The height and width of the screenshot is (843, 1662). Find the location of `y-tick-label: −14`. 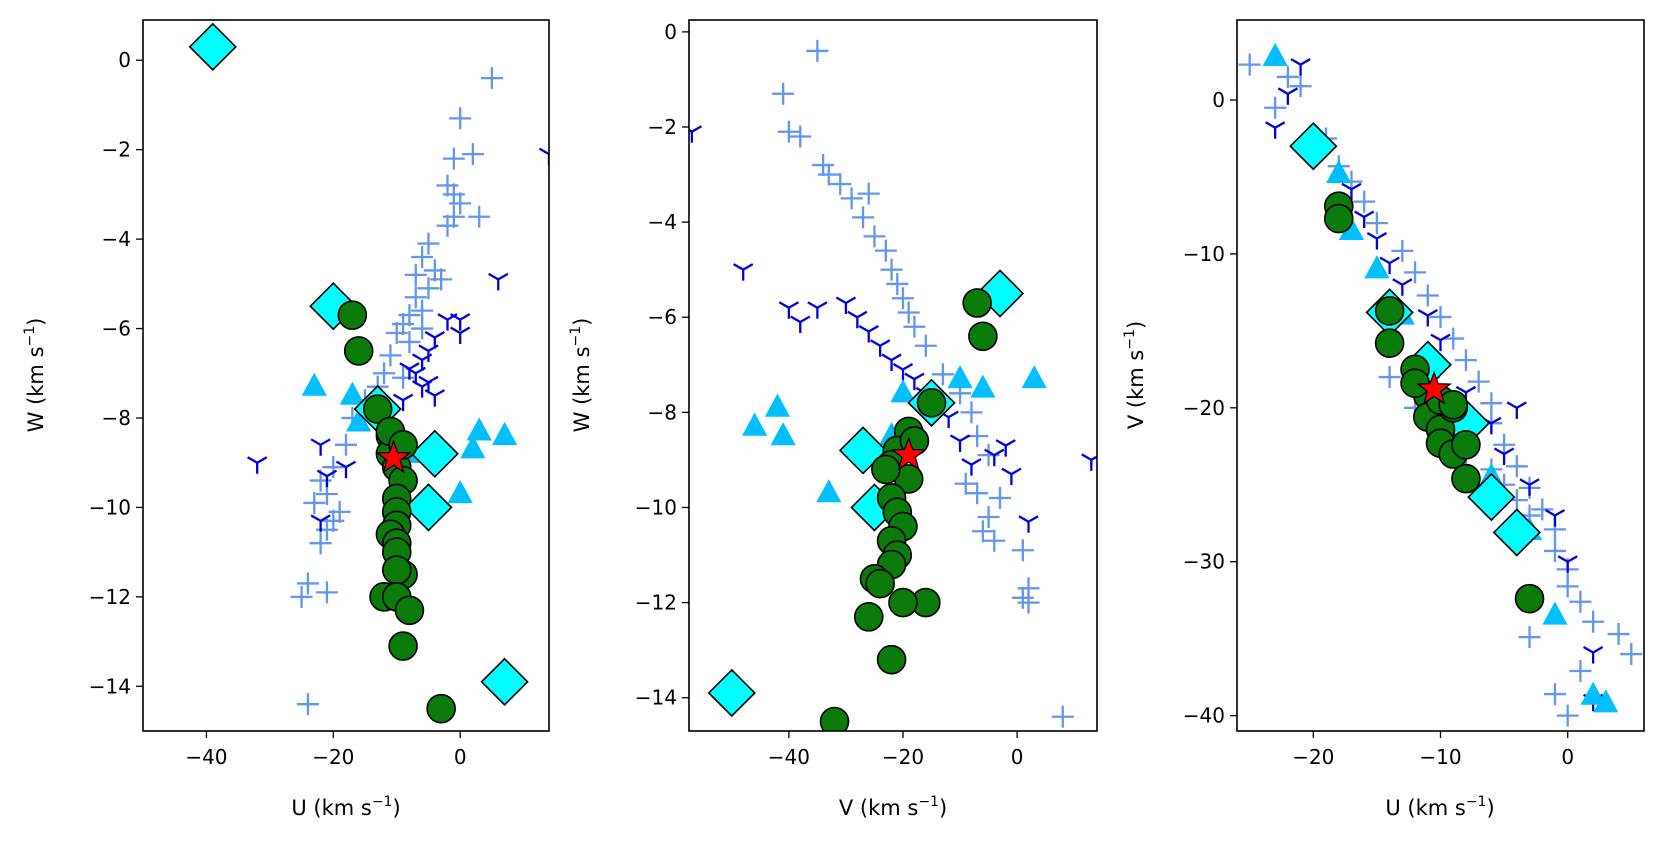

y-tick-label: −14 is located at coordinates (110, 686).